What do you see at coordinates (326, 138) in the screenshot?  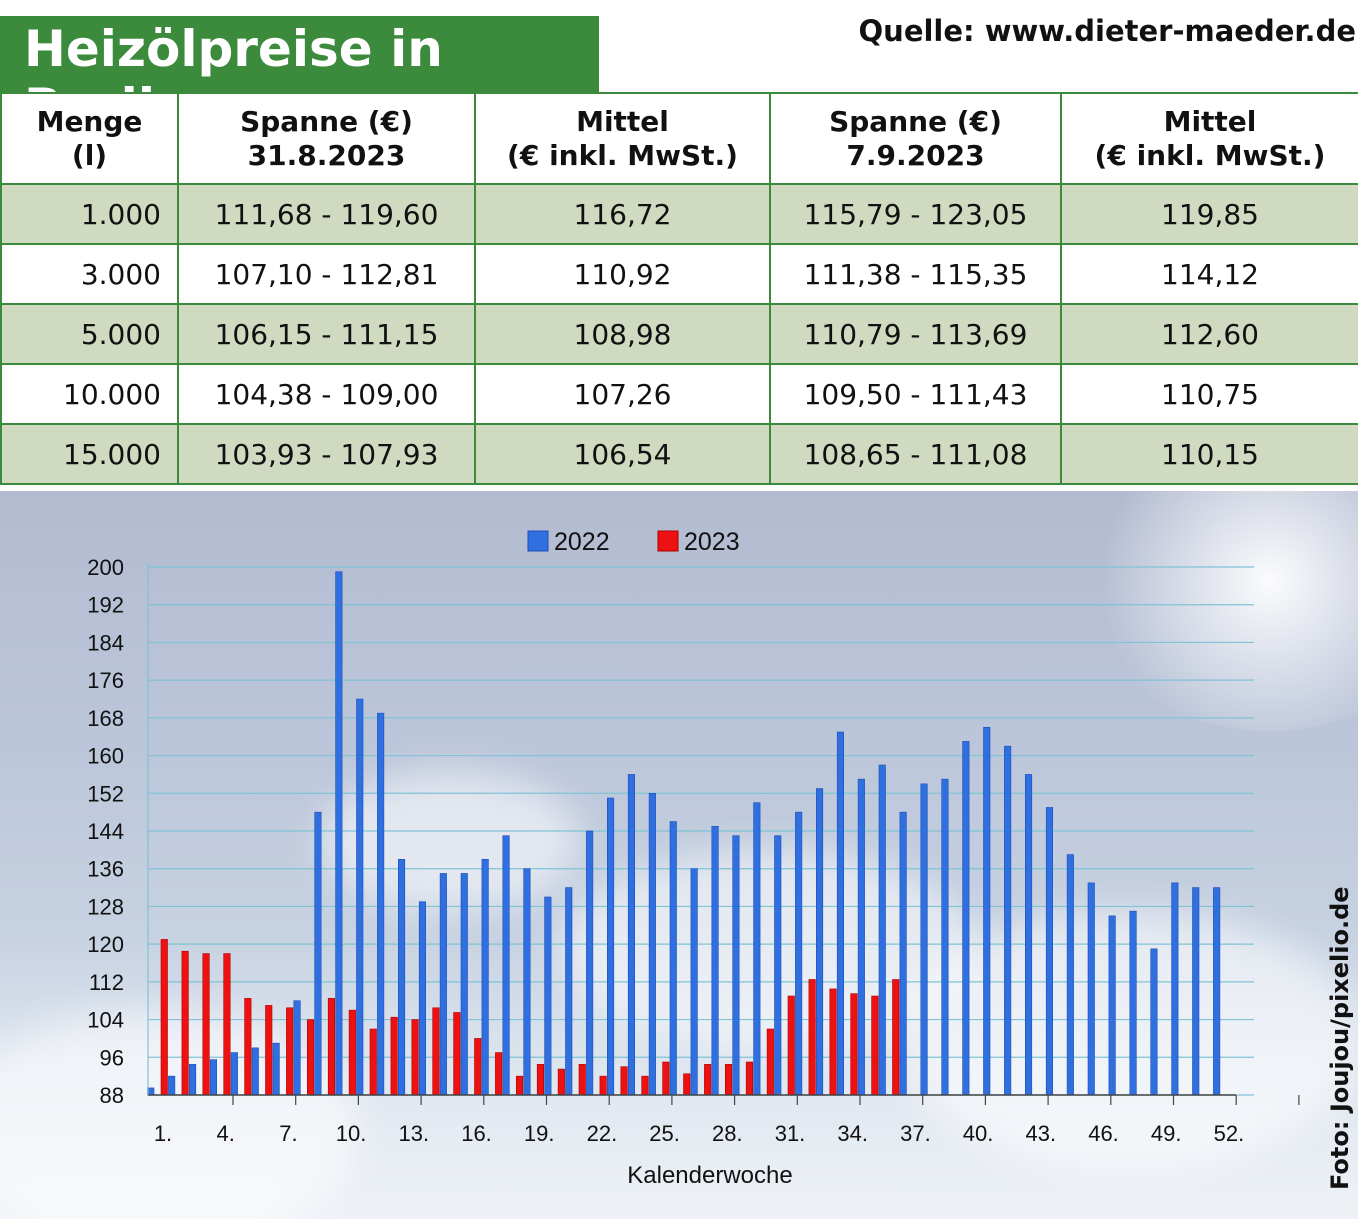 I see `header-range-1: Spanne (€) 31.8.2023` at bounding box center [326, 138].